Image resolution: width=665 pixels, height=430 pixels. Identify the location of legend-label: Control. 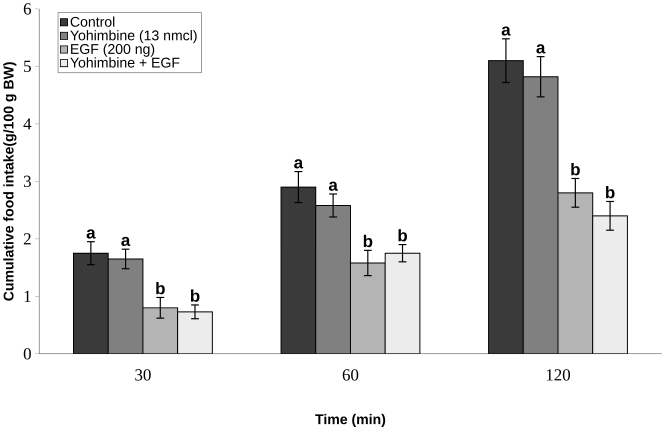
(92, 21).